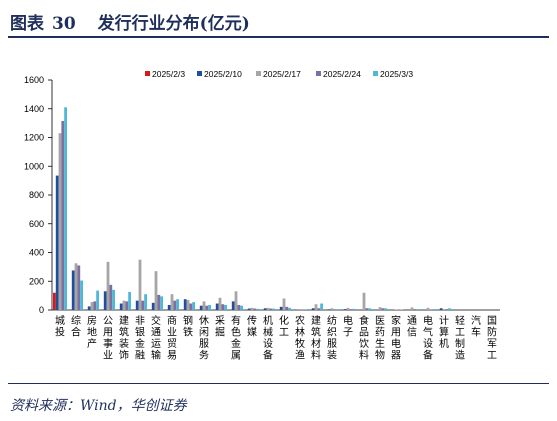 The width and height of the screenshot is (557, 421). I want to click on x-tick-label: 交通运输, so click(156, 338).